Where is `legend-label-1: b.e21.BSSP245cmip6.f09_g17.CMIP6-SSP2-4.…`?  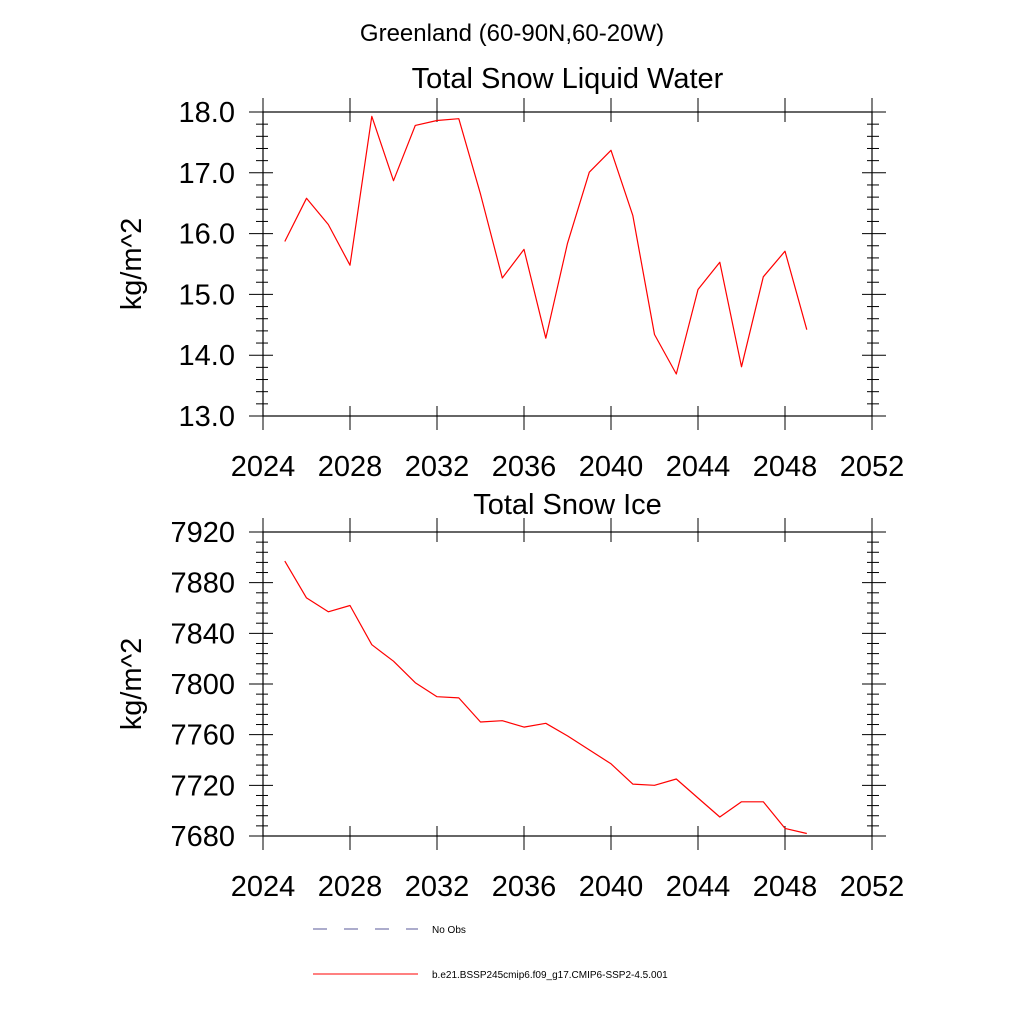
legend-label-1: b.e21.BSSP245cmip6.f09_g17.CMIP6-SSP2-4.… is located at coordinates (550, 975).